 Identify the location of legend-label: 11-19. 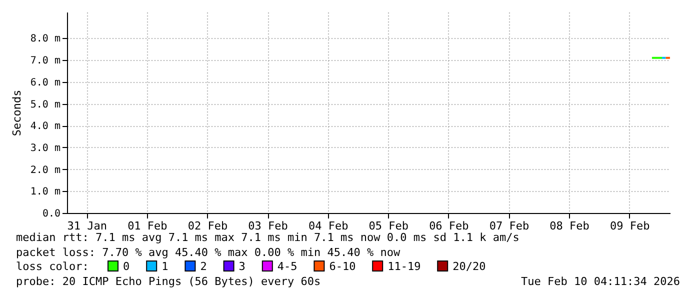
(404, 266).